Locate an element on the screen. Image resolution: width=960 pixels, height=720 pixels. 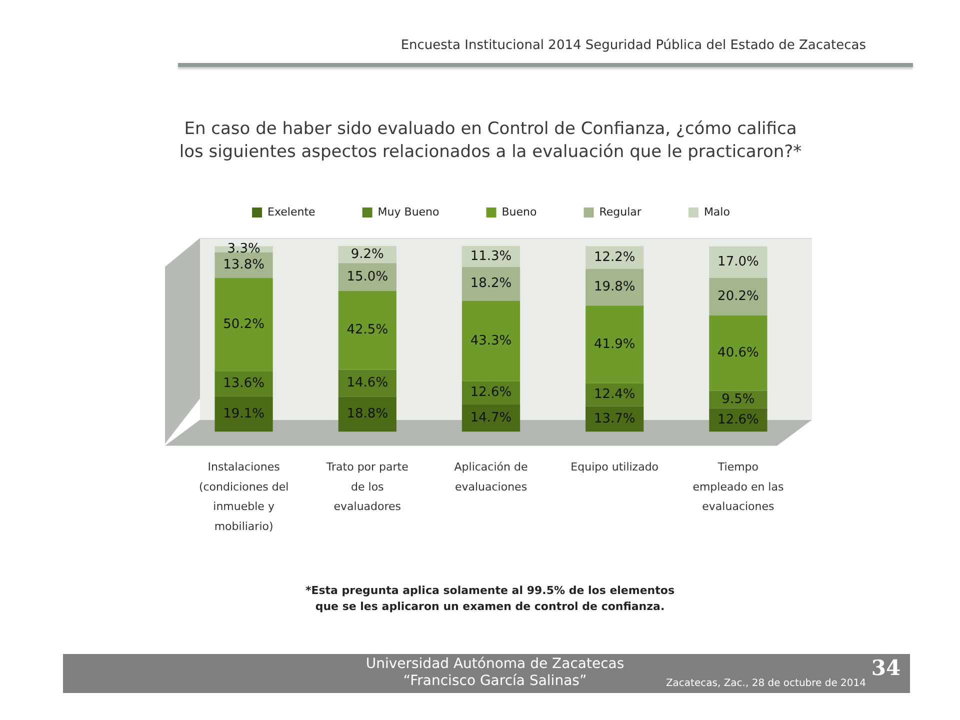
legend-label: Muy Bueno is located at coordinates (409, 211).